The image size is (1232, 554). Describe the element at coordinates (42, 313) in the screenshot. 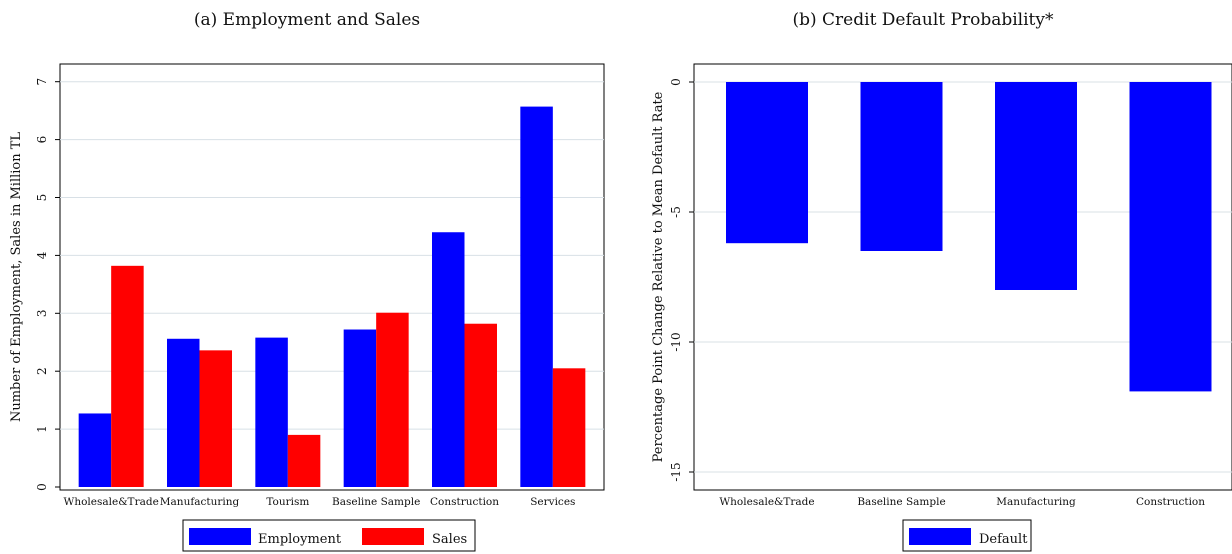

I see `panel-a-y-tick-label: 3` at that location.